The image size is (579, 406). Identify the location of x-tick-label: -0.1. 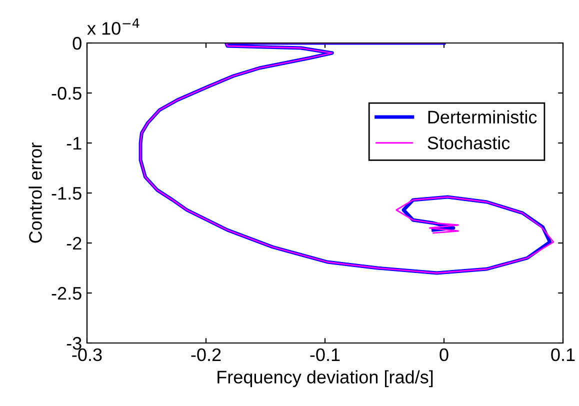
(325, 355).